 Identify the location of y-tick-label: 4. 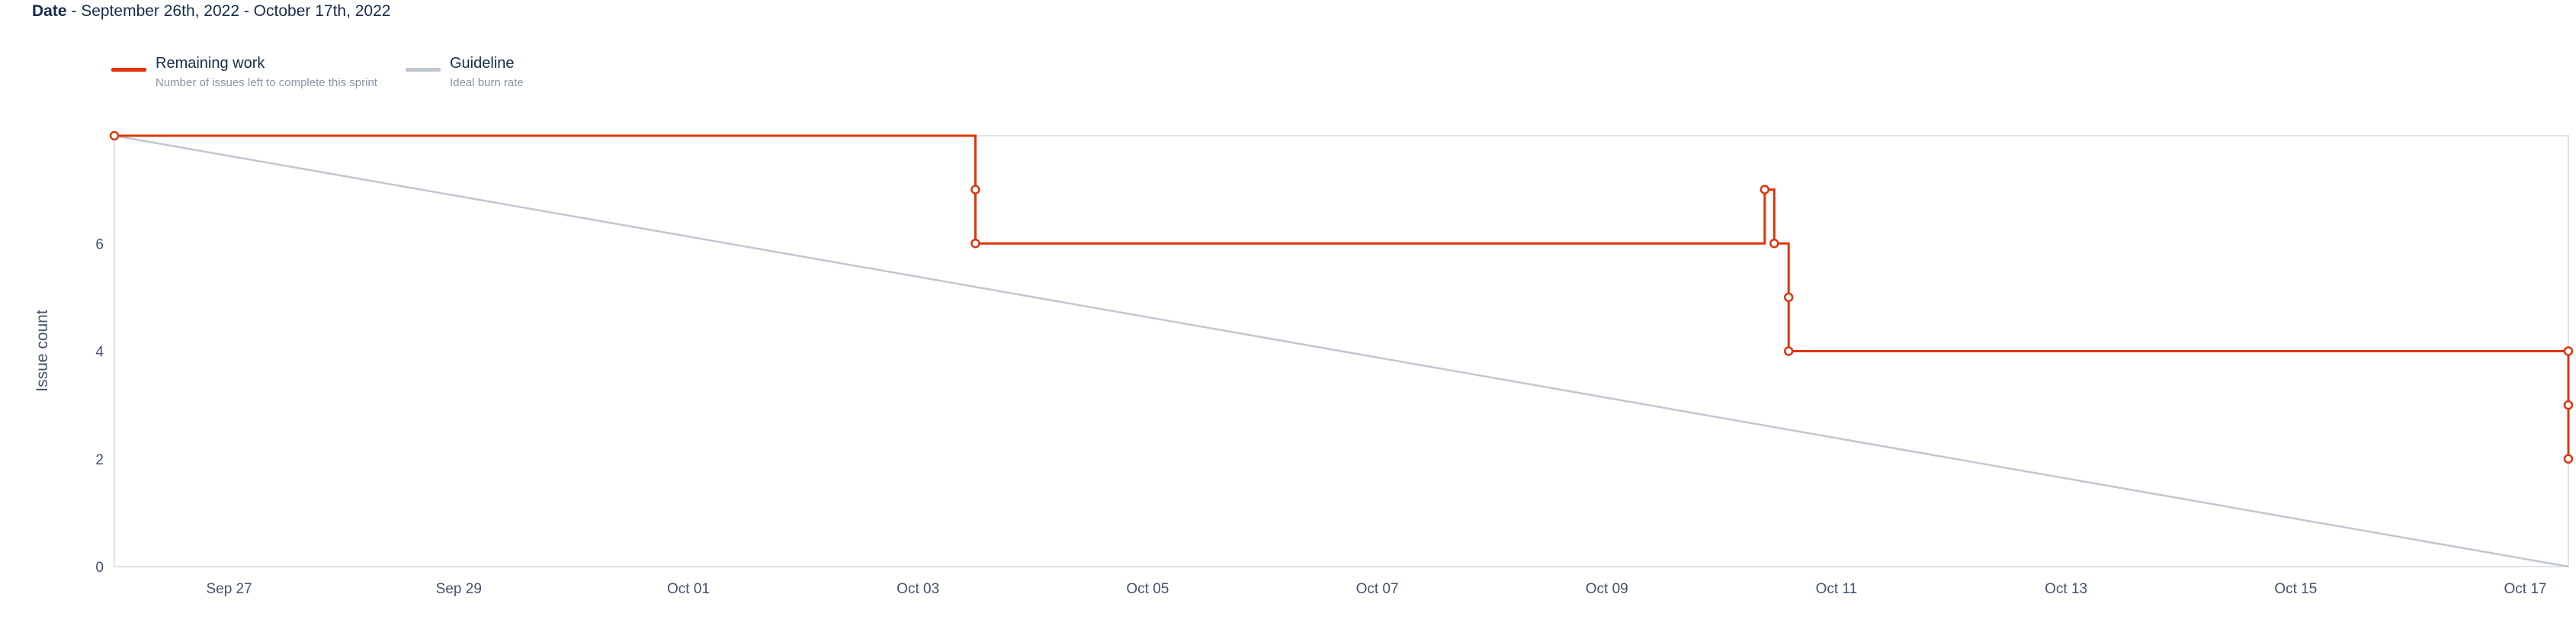
(99, 353).